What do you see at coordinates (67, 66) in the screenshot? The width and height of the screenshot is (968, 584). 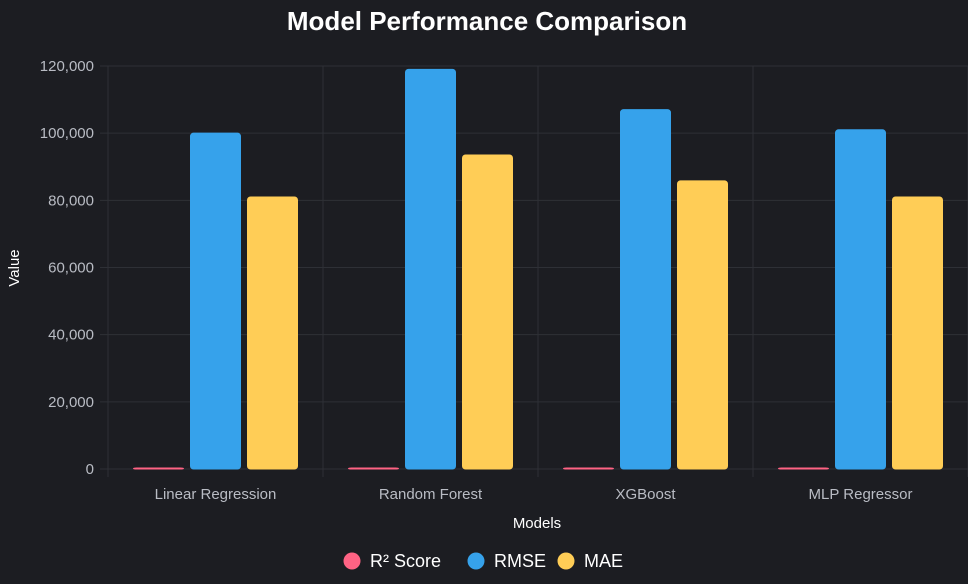 I see `y-tick-label: 120,000` at bounding box center [67, 66].